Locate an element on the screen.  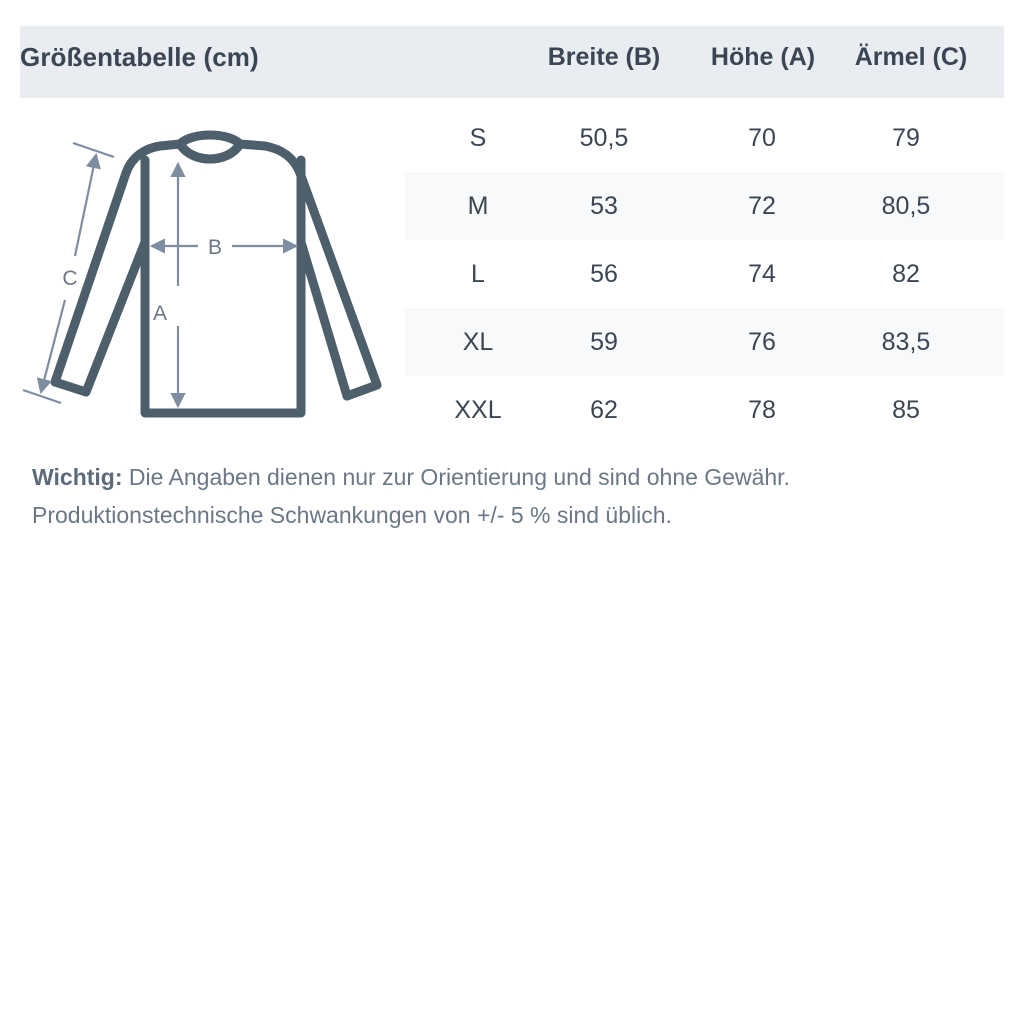
cell-width: 53 is located at coordinates (604, 206).